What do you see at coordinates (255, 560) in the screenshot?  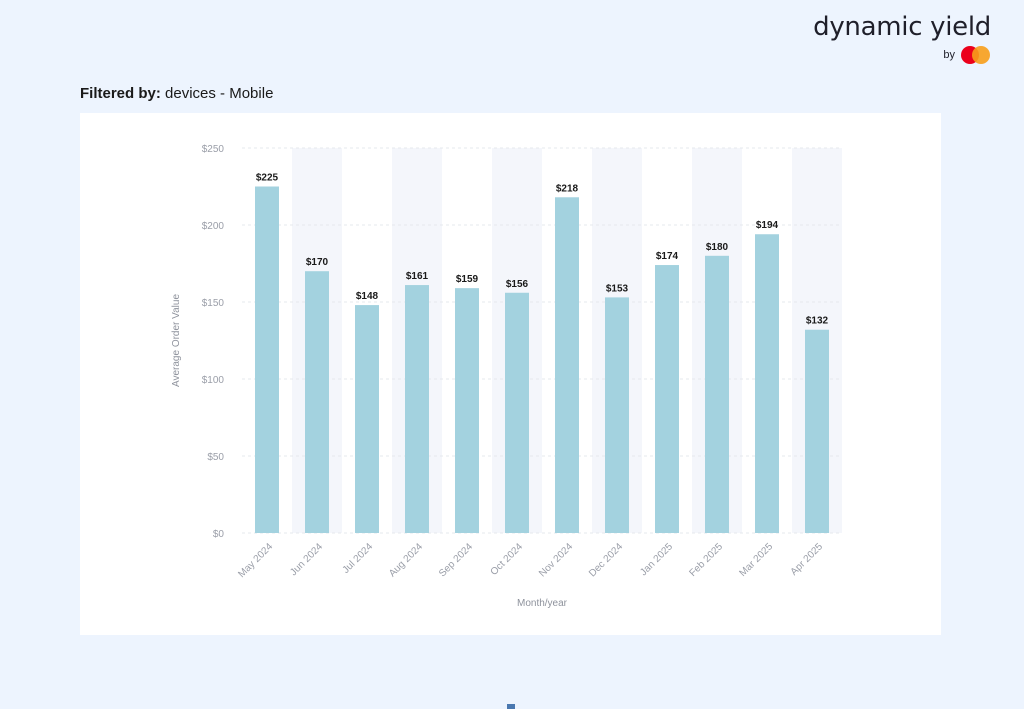 I see `x-tick-label: May 2024` at bounding box center [255, 560].